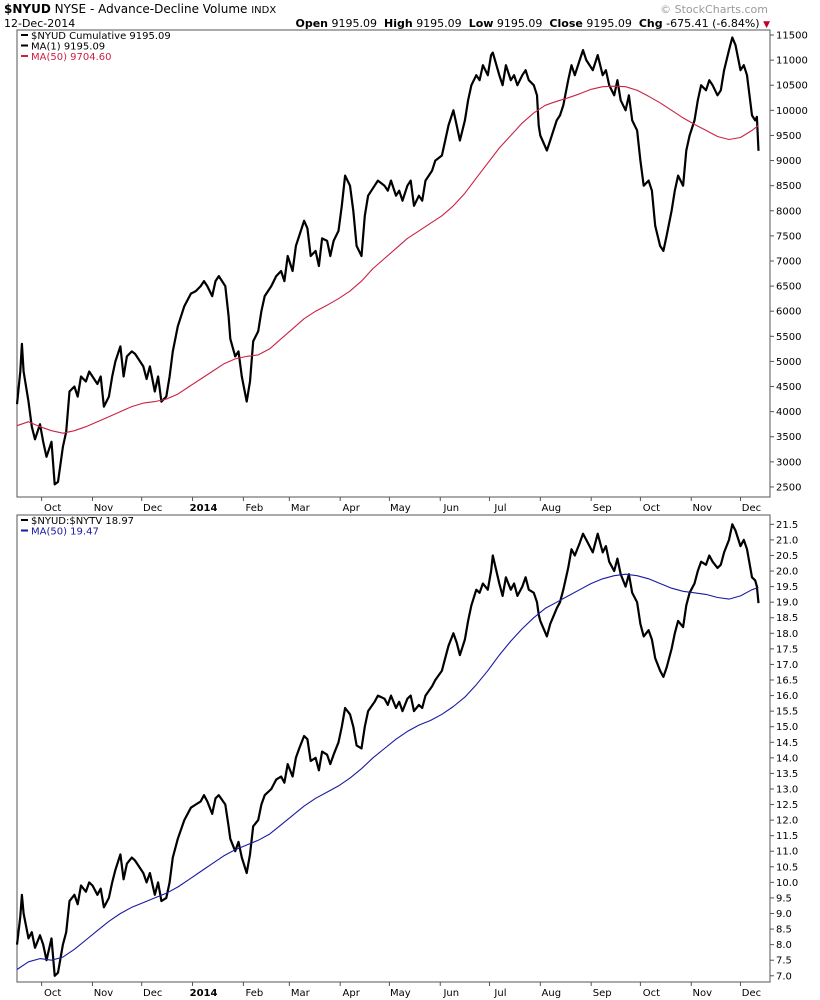  What do you see at coordinates (82, 521) in the screenshot?
I see `legend-entry: $NYUD:$NYTV 18.97` at bounding box center [82, 521].